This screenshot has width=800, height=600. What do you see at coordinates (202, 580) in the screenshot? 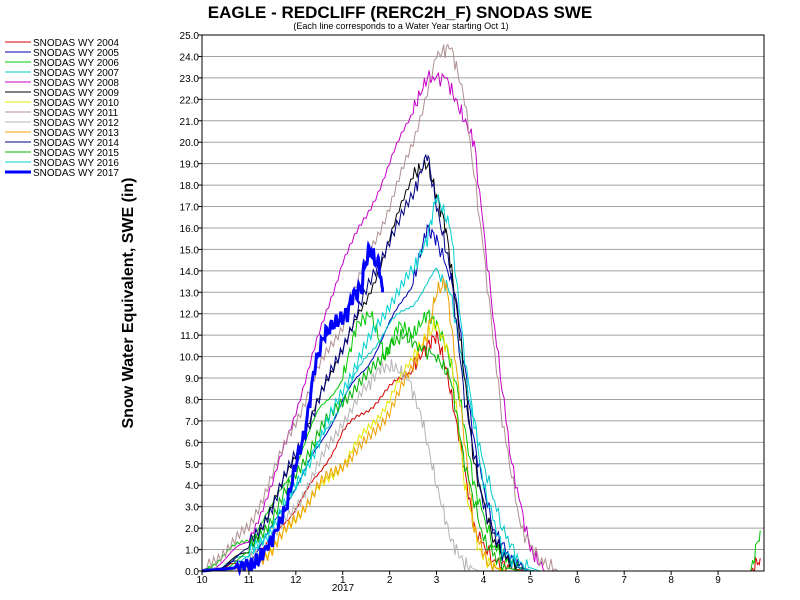
I see `x-tick-label: 10` at bounding box center [202, 580].